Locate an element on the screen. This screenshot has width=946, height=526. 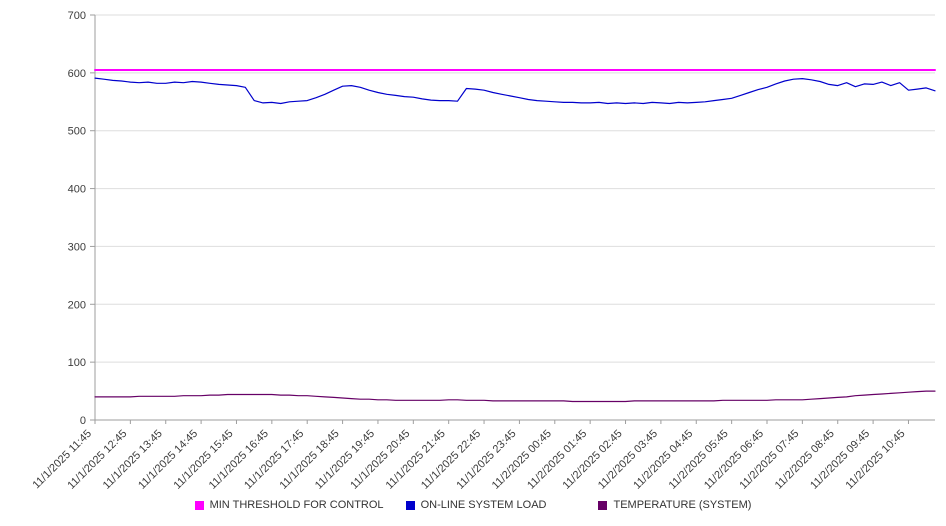
y-tick-label: 300 is located at coordinates (77, 247).